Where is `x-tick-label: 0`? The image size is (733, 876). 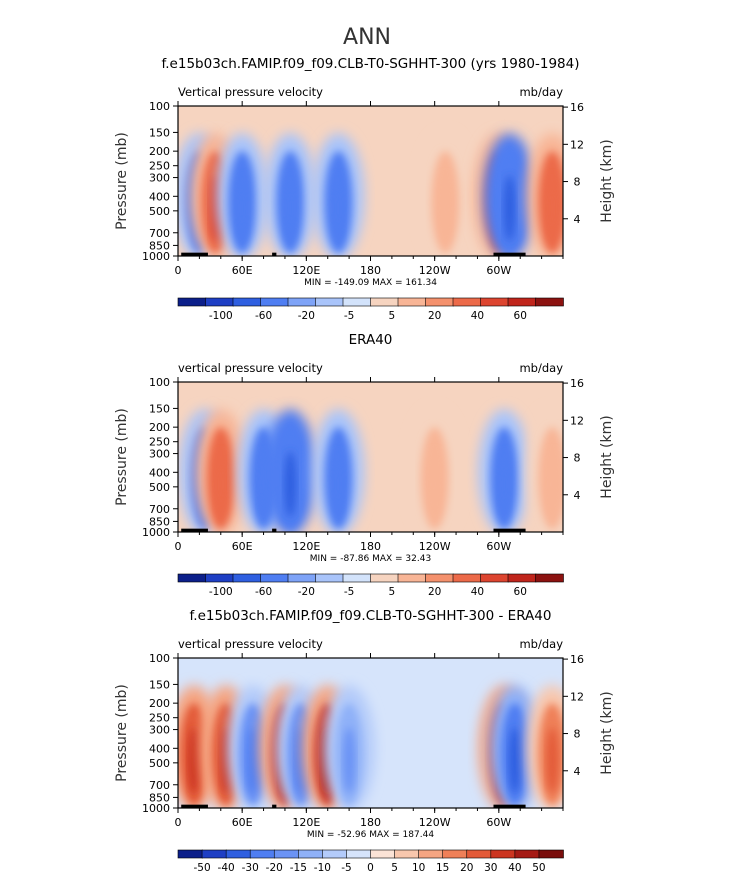
x-tick-label: 0 is located at coordinates (178, 270).